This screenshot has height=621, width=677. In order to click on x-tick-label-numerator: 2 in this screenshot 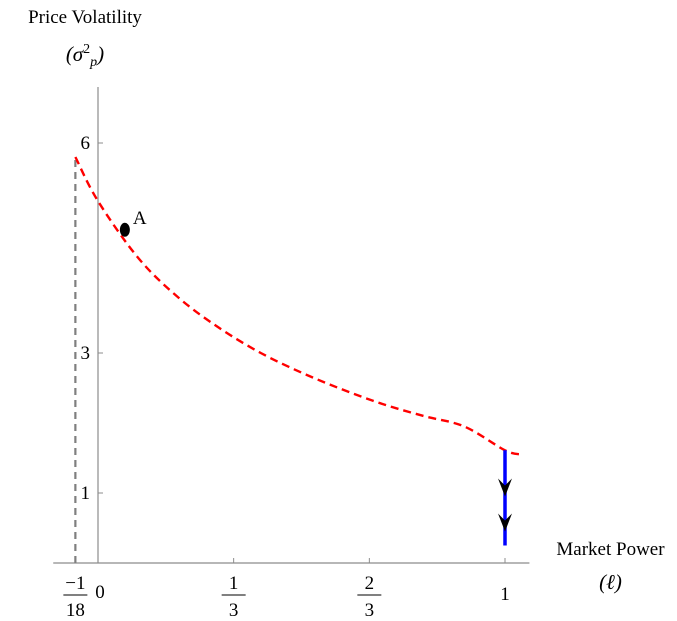, I will do `click(370, 583)`.